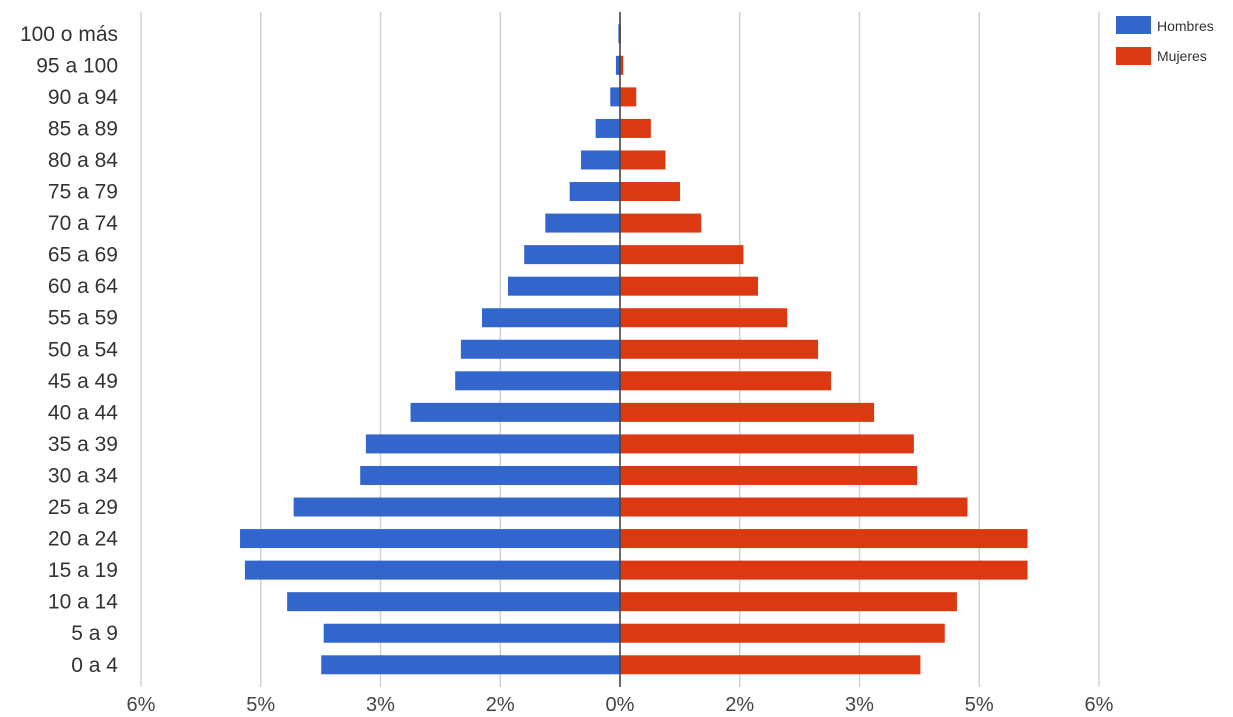  What do you see at coordinates (83, 602) in the screenshot?
I see `category-label: 10 a 14` at bounding box center [83, 602].